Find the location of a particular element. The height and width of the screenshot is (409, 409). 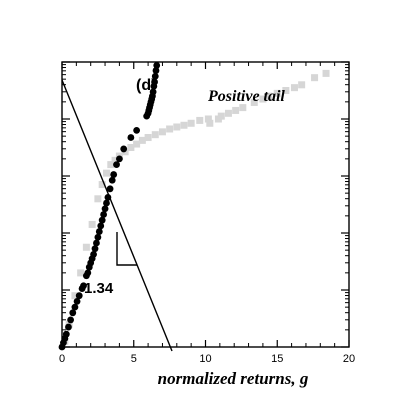

slope-label: 1.34 is located at coordinates (99, 288).